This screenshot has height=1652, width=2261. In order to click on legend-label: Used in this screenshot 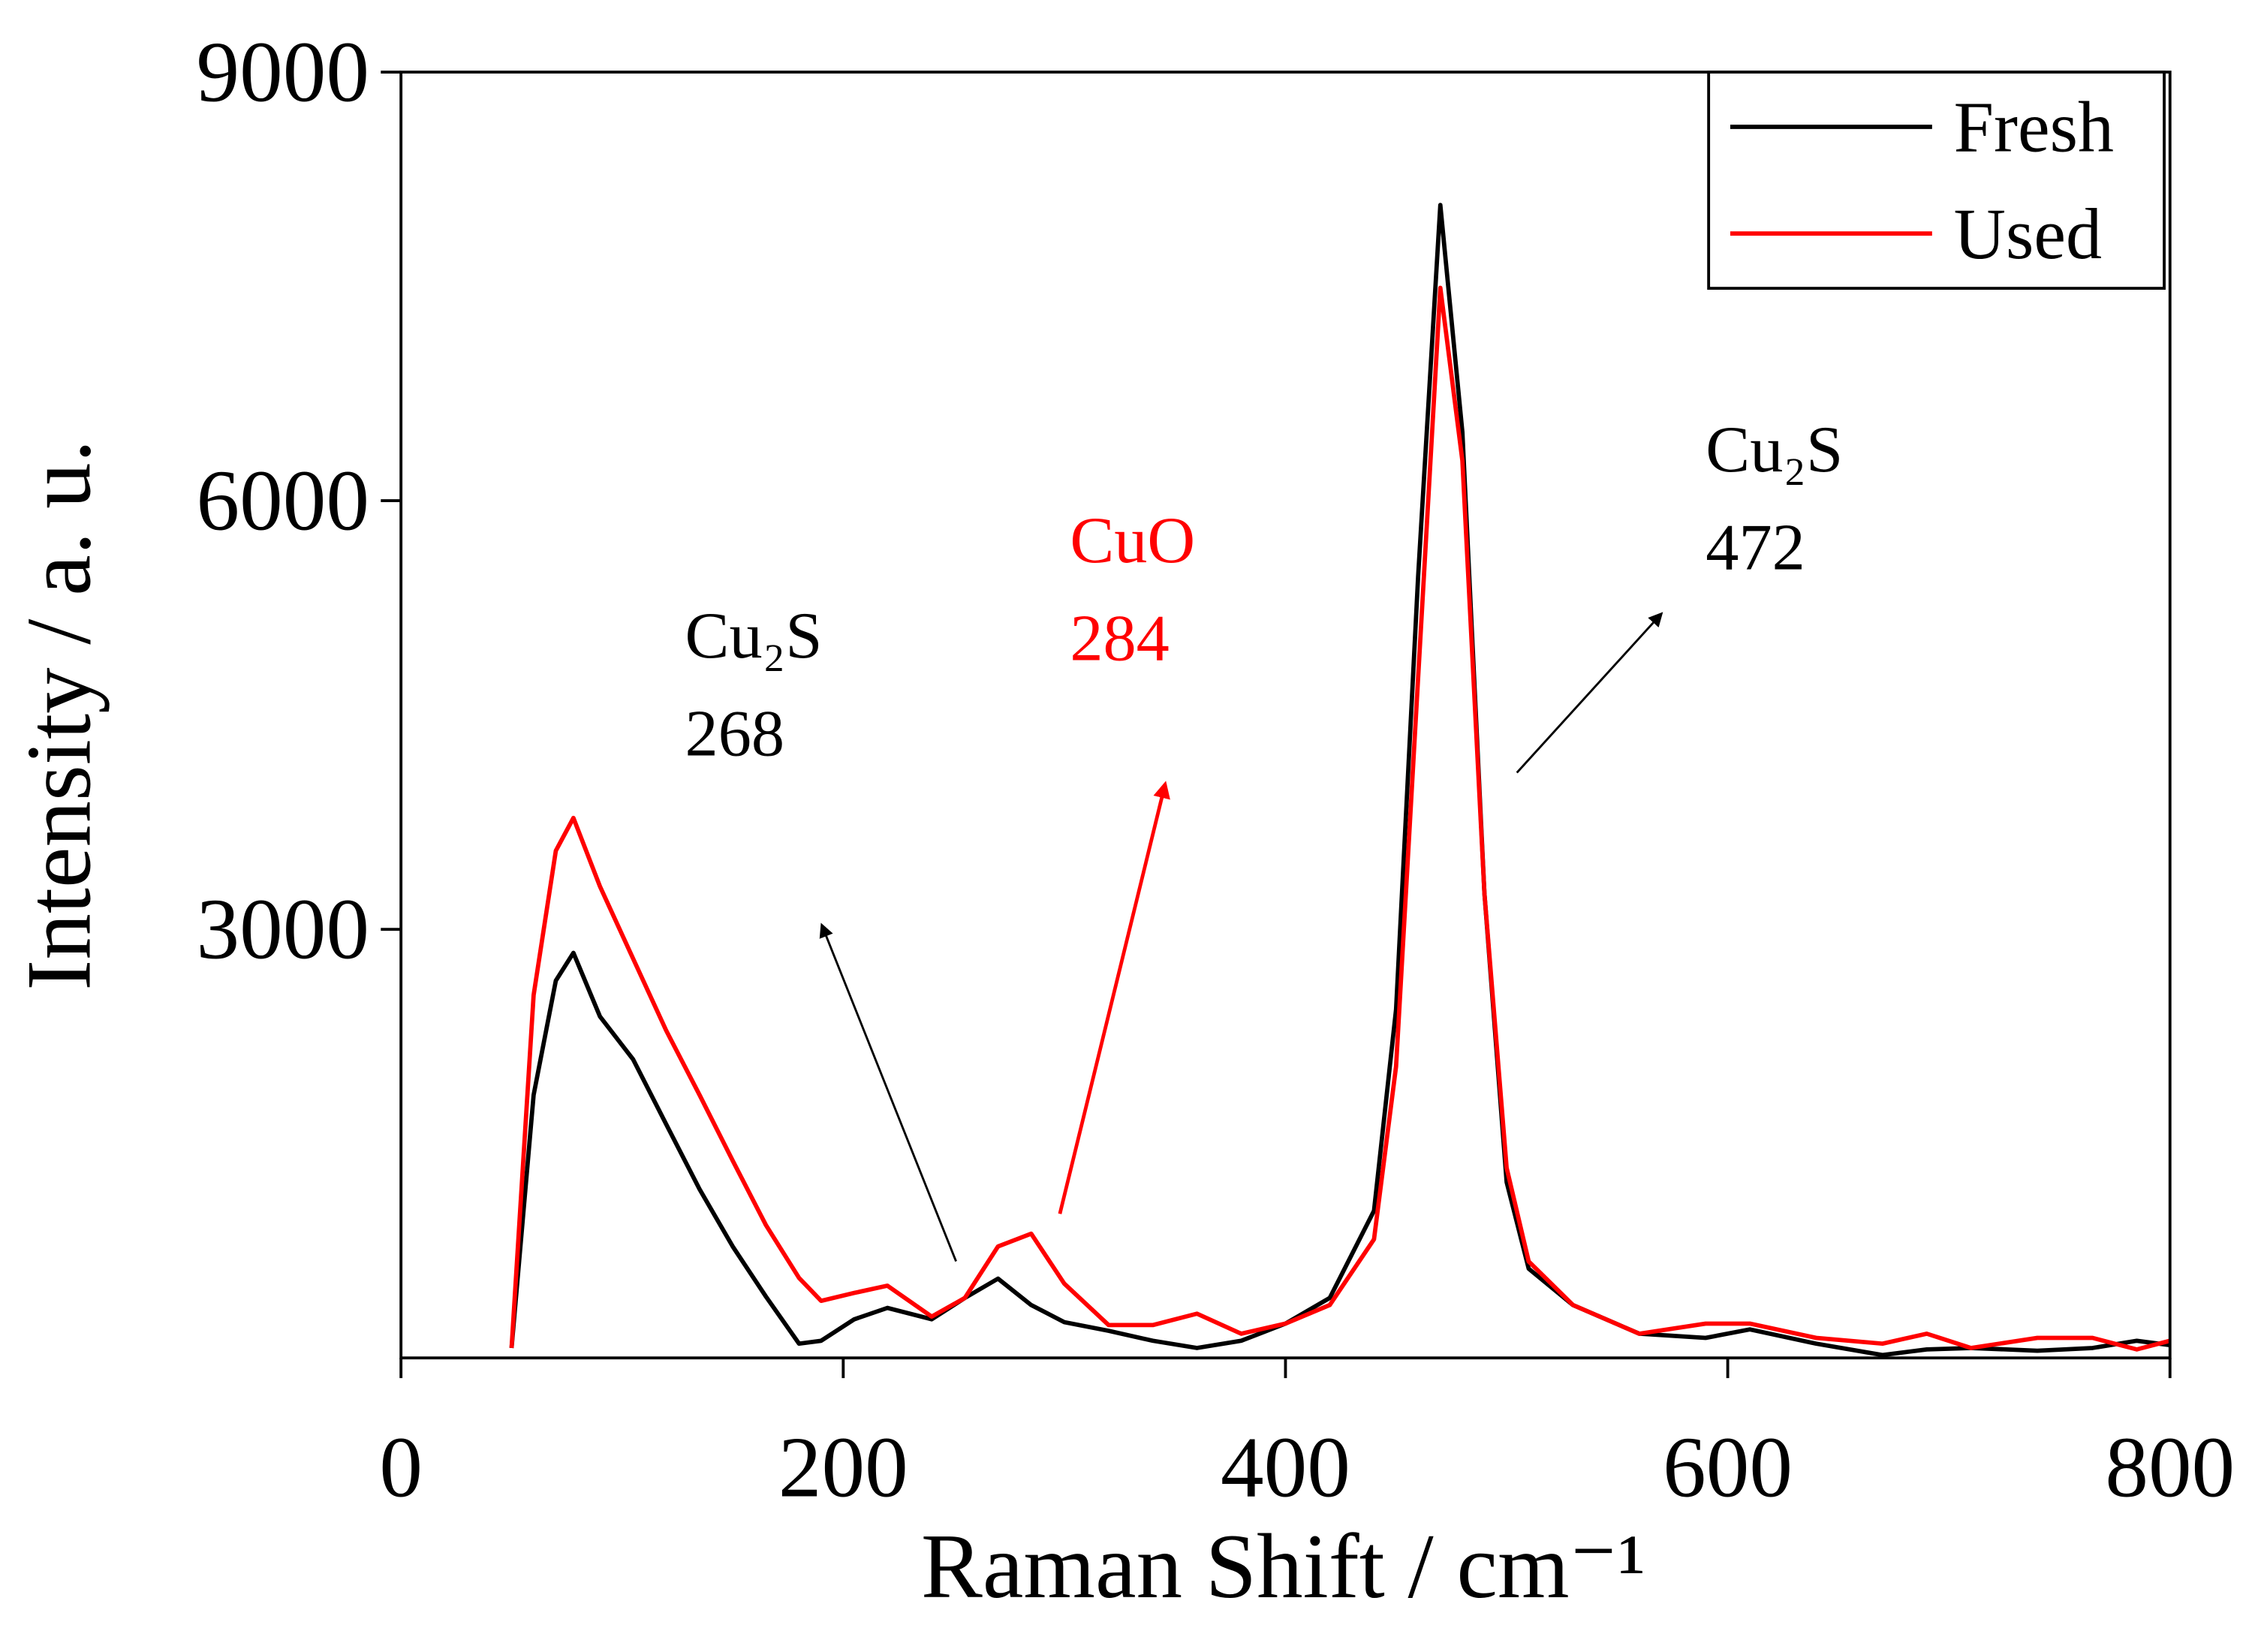, I will do `click(2028, 234)`.